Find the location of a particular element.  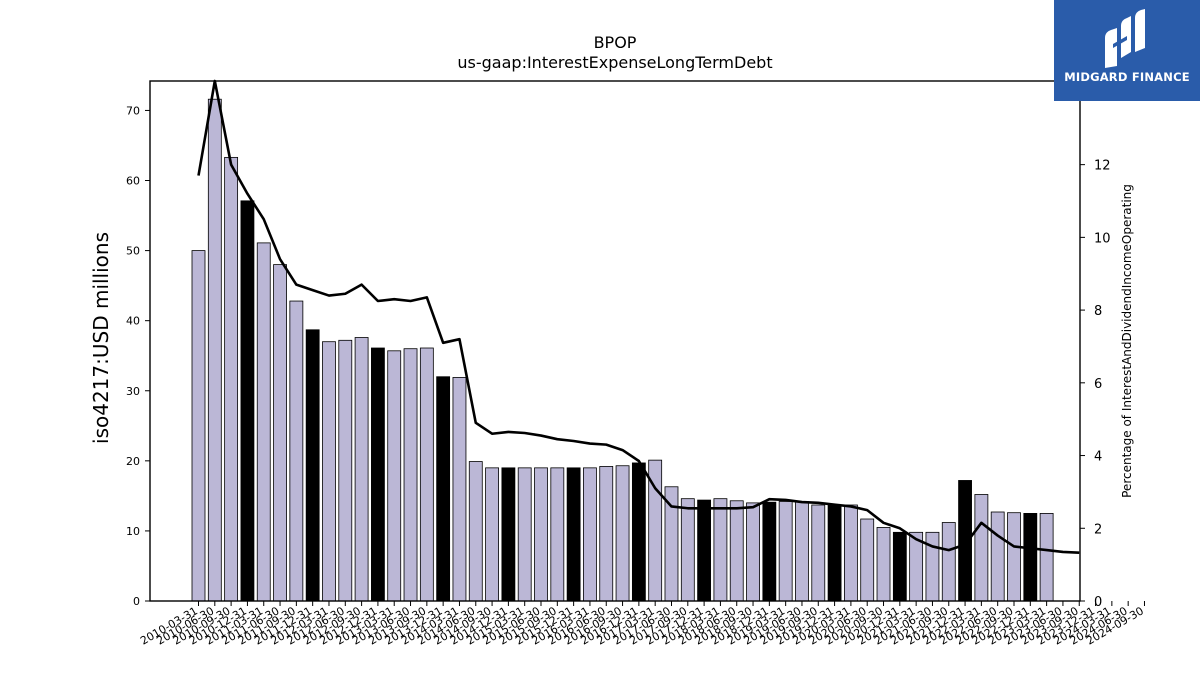

y-tick-label: 70 is located at coordinates (133, 110).